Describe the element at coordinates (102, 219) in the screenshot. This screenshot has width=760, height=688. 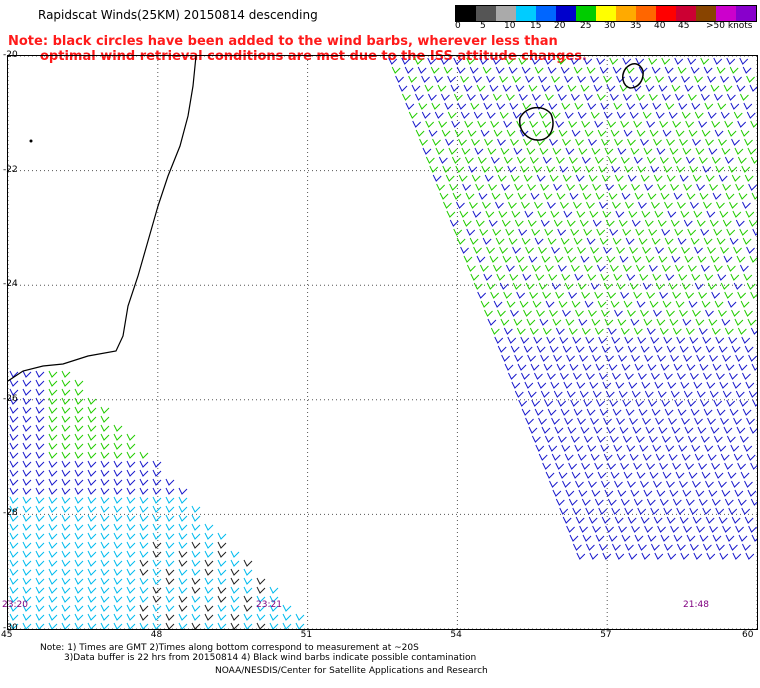
I see `madagascar-coastline` at that location.